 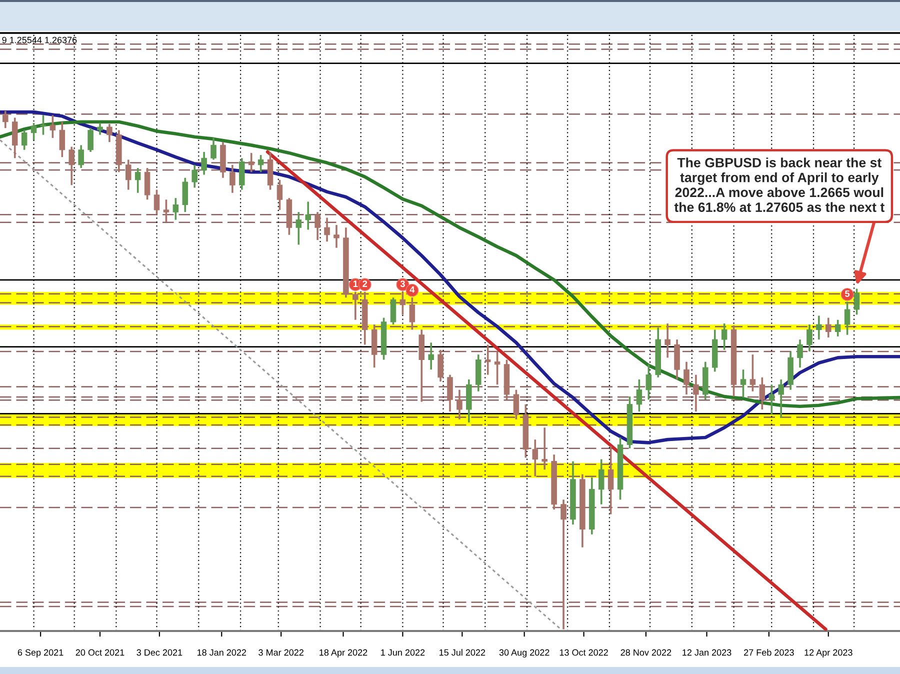 I want to click on x-tick-label: 15 Jul 2022, so click(x=463, y=652).